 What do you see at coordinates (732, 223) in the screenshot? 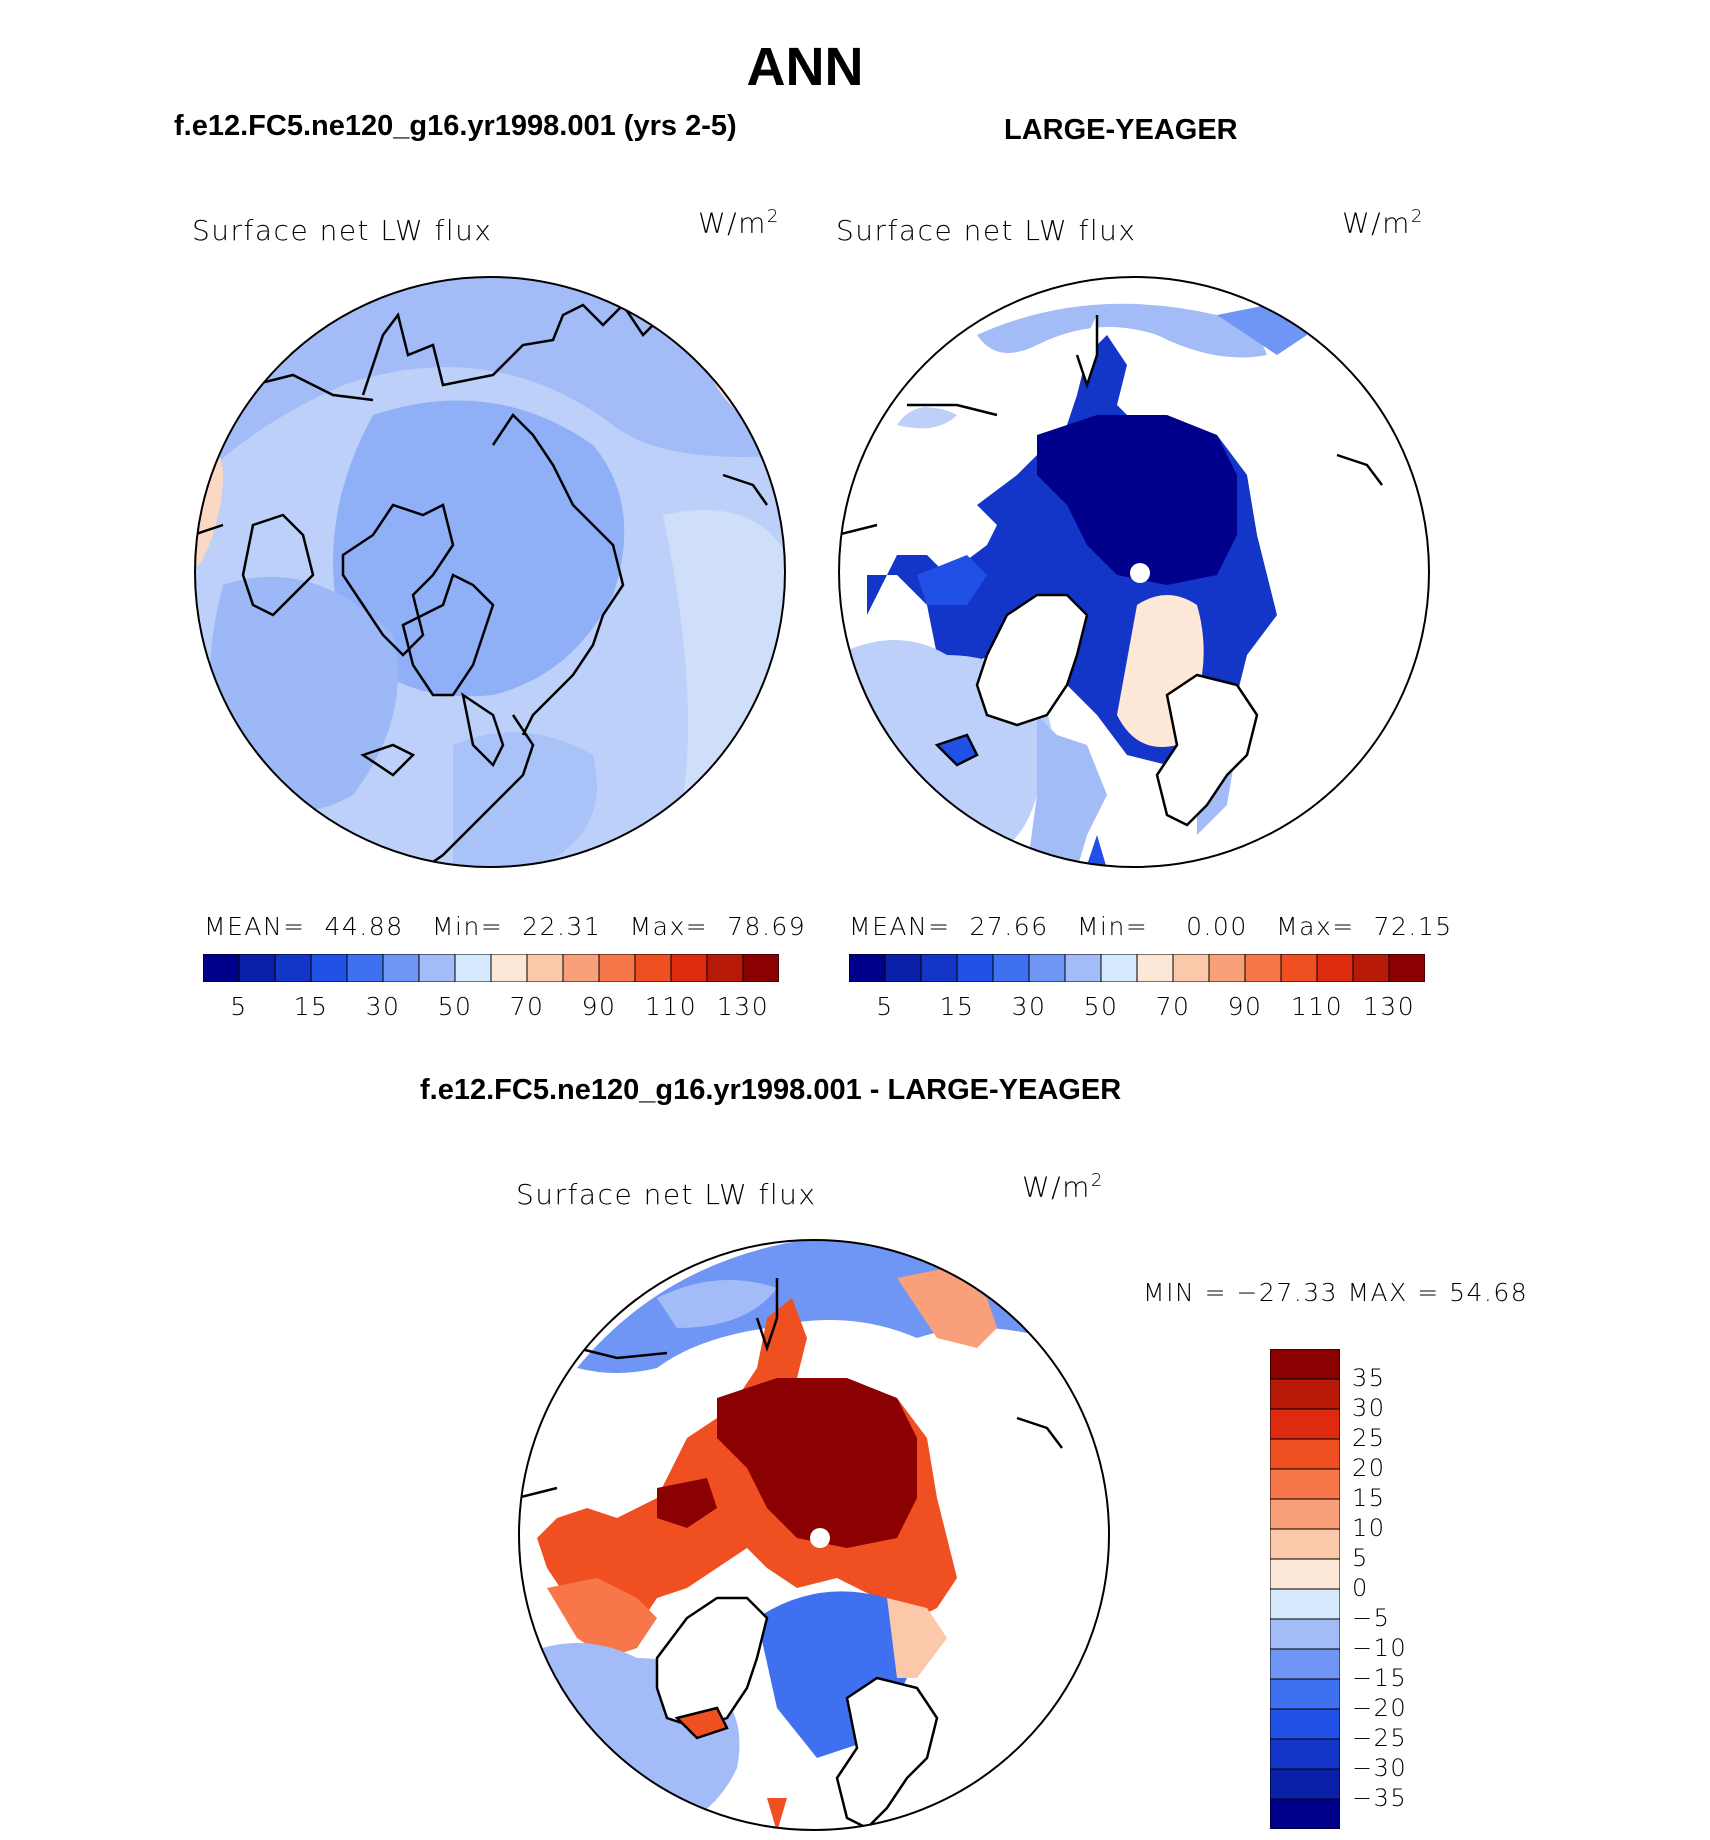
I see `left-units-base: W/m` at bounding box center [732, 223].